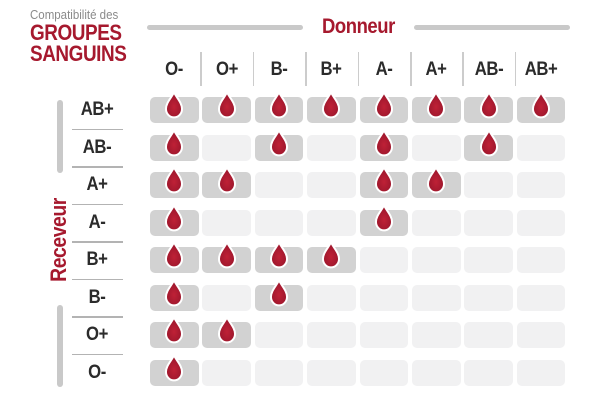 The image size is (600, 400). I want to click on receiver-row-label-a-: A-, so click(97, 222).